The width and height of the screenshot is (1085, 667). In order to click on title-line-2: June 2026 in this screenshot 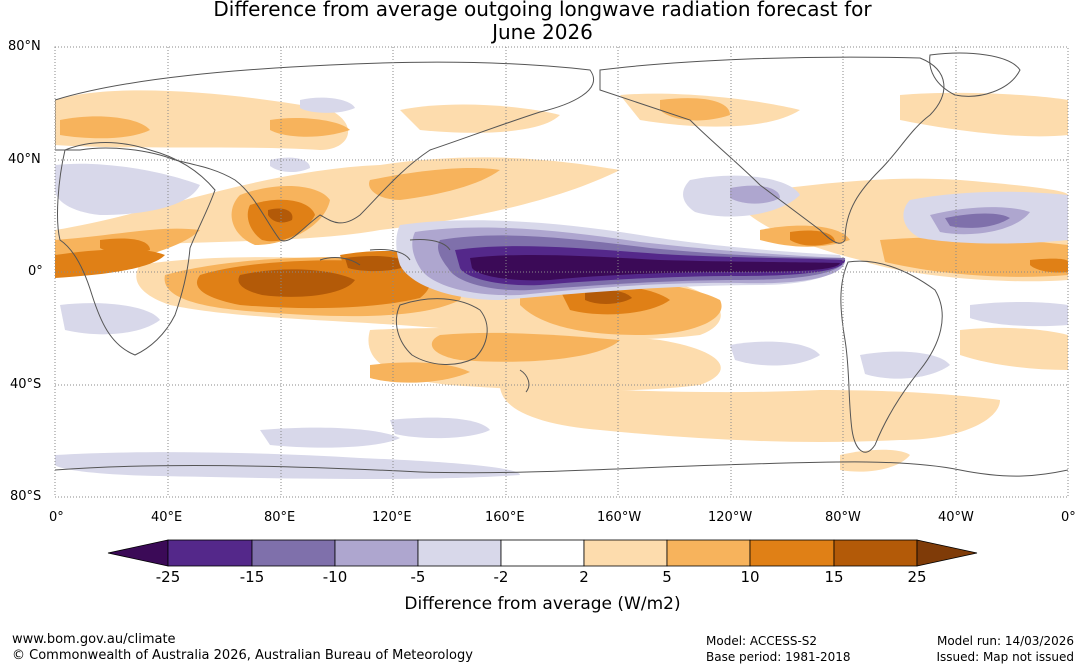, I will do `click(542, 32)`.